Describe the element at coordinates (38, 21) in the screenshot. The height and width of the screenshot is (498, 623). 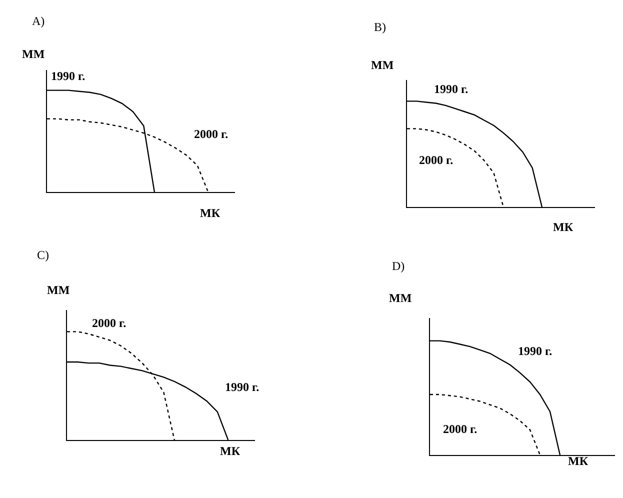
I see `chart-title: A)` at that location.